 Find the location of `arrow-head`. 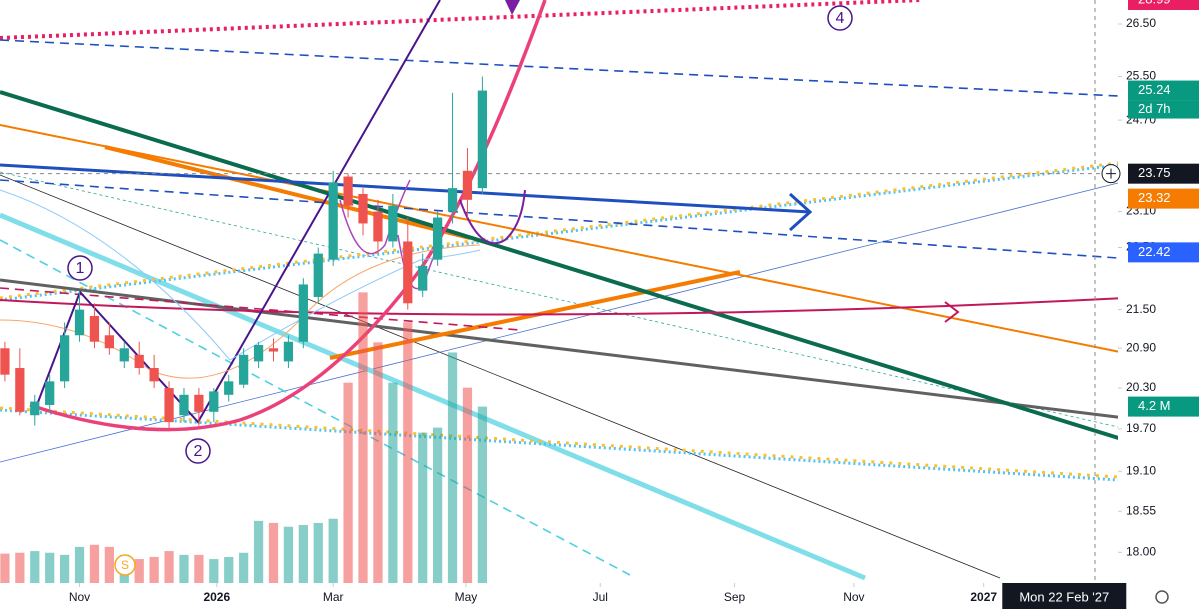

arrow-head is located at coordinates (952, 312).